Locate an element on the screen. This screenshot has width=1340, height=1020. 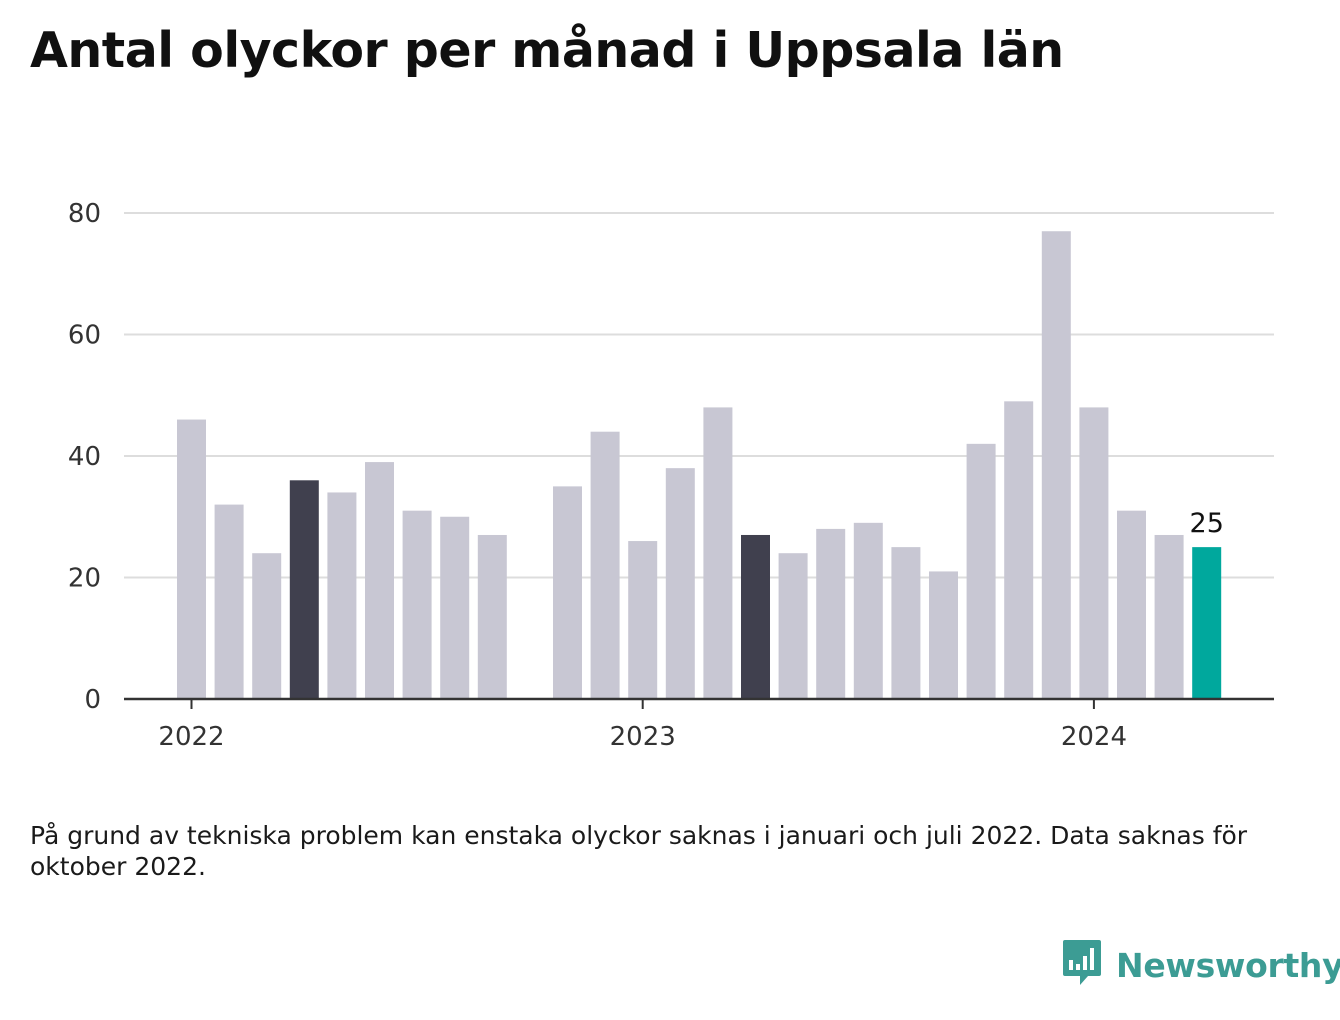
x-tick-label: 2024 is located at coordinates (1094, 737).